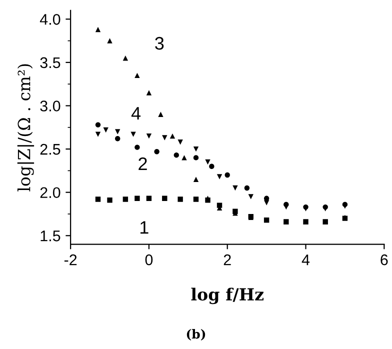 The width and height of the screenshot is (392, 349). What do you see at coordinates (196, 334) in the screenshot?
I see `text: (b)` at bounding box center [196, 334].